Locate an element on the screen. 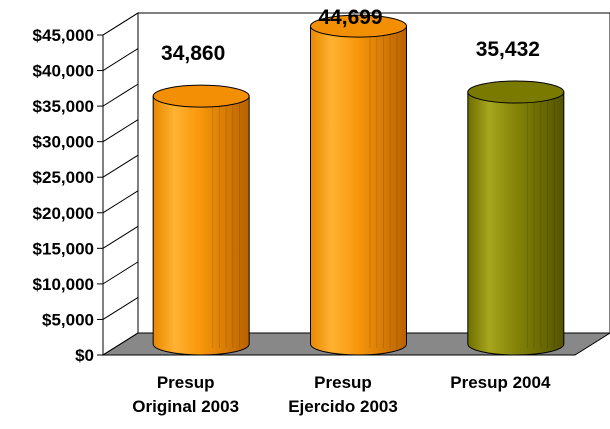 This screenshot has width=610, height=429. data-label: 34,860 is located at coordinates (193, 53).